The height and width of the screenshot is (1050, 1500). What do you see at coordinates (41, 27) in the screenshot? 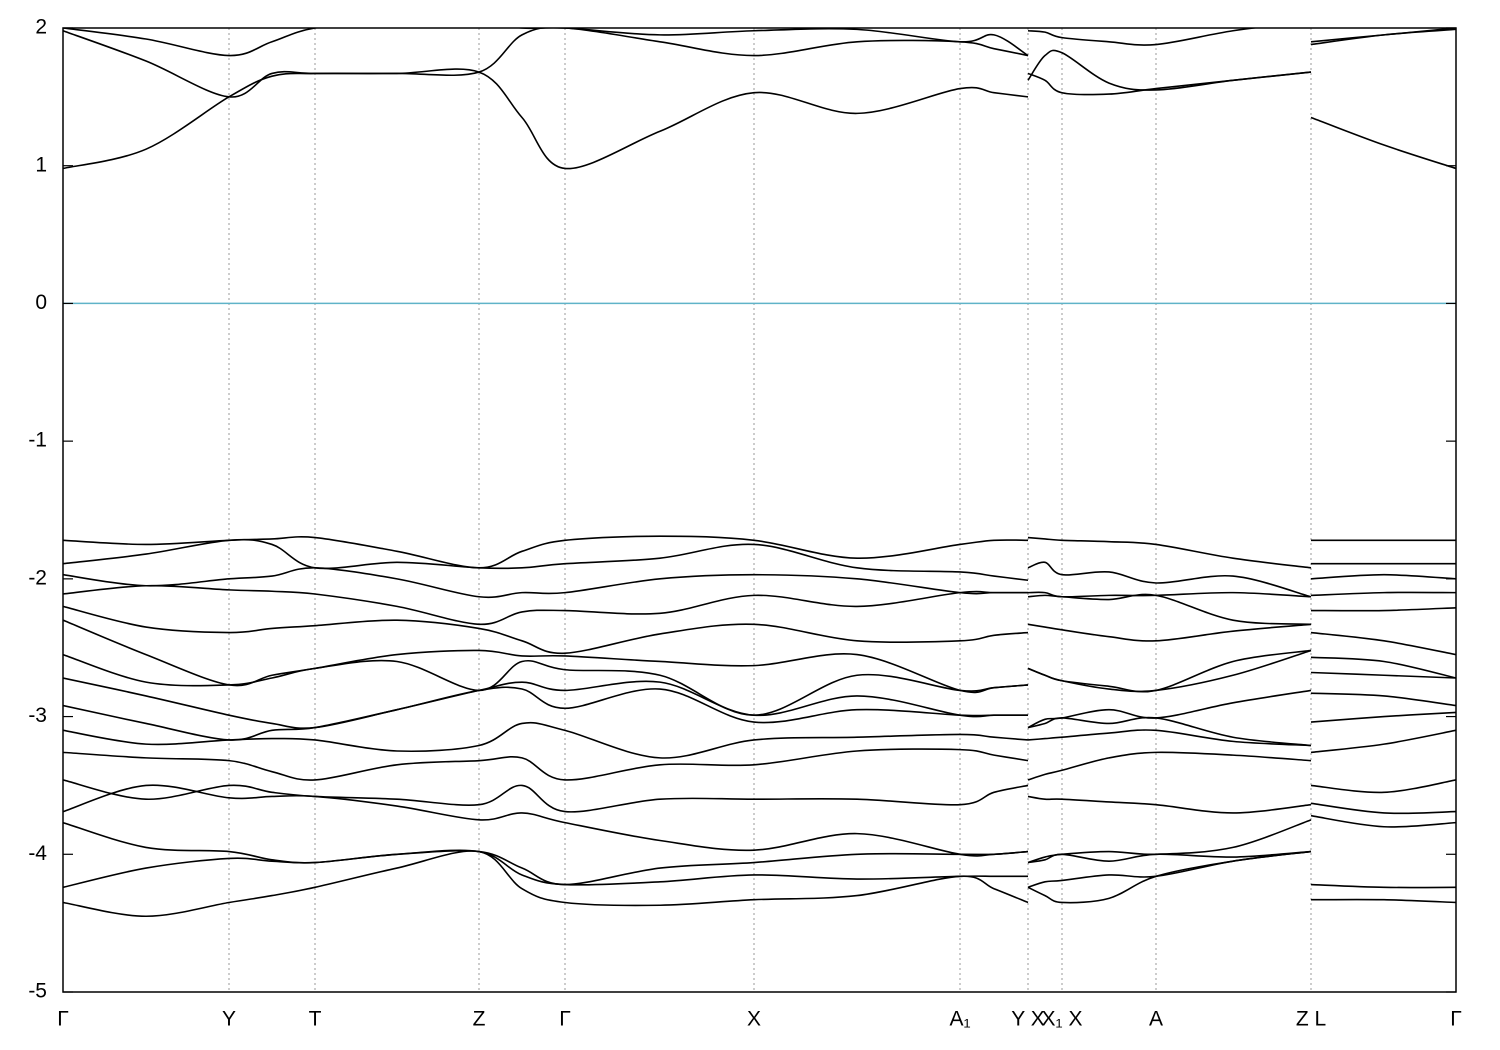
I see `y-tick-label: 2` at bounding box center [41, 27].